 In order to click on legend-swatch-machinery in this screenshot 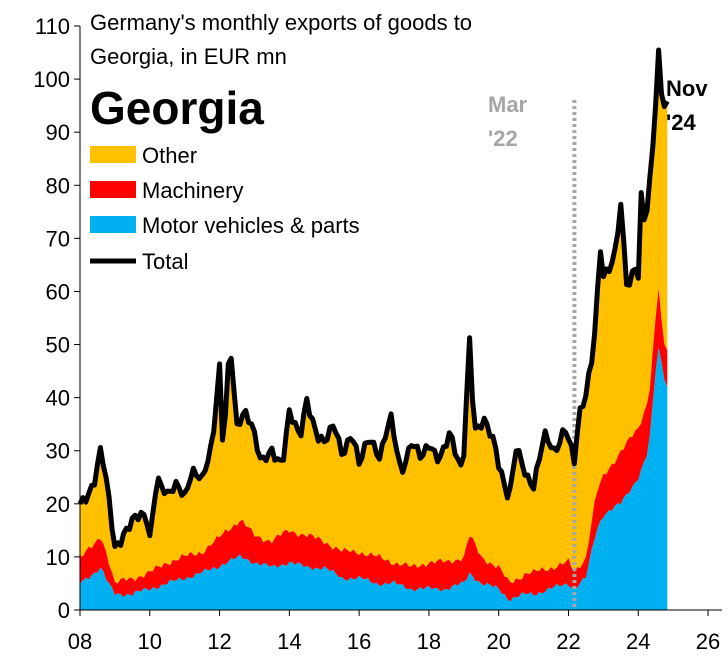, I will do `click(113, 189)`.